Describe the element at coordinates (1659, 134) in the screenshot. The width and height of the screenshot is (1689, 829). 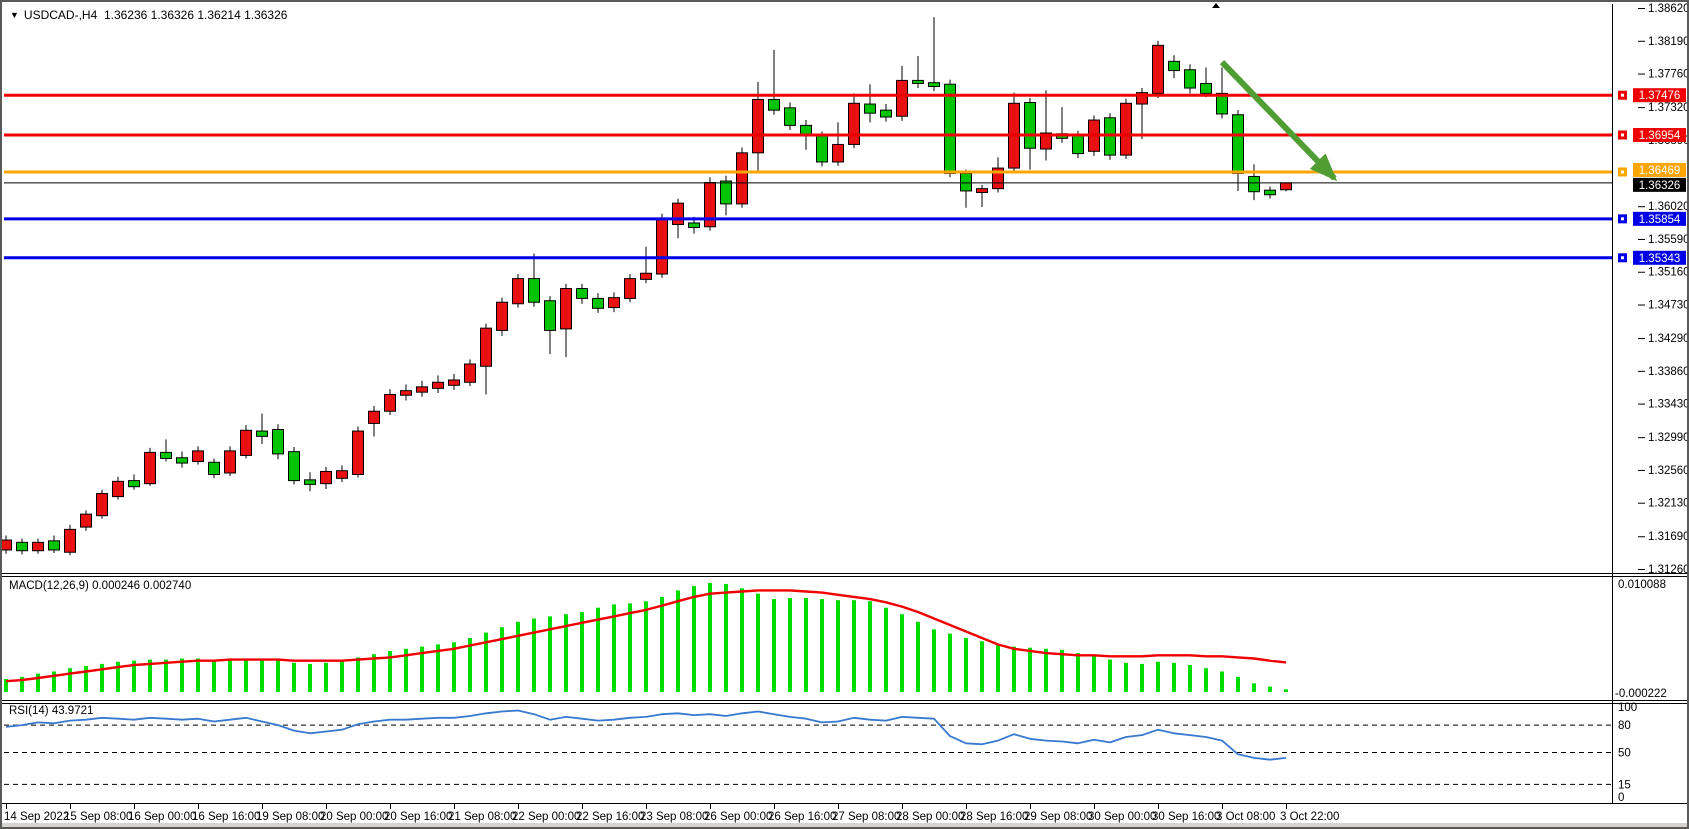
I see `price-badge-1.36954: 1.36954` at that location.